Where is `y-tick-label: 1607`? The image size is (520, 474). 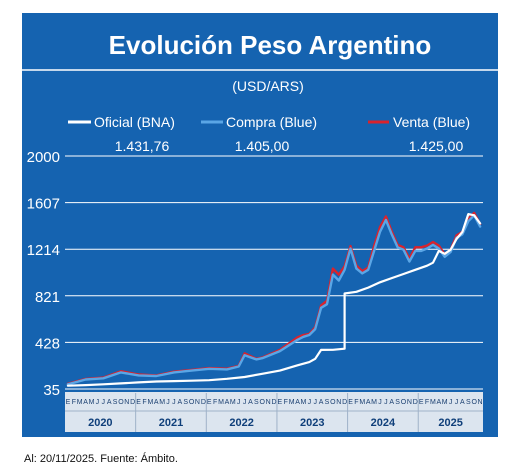 y-tick-label: 1607 is located at coordinates (43, 204).